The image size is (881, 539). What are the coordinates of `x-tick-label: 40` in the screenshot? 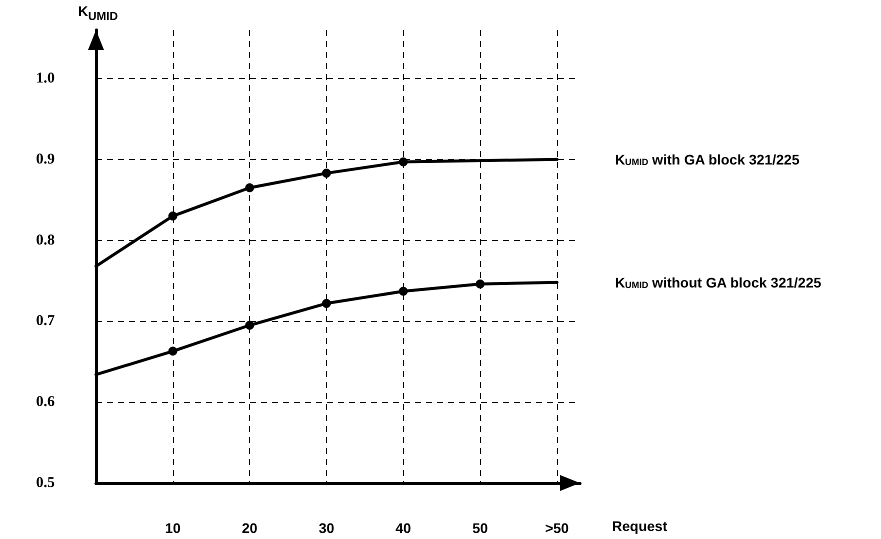 It's located at (404, 528).